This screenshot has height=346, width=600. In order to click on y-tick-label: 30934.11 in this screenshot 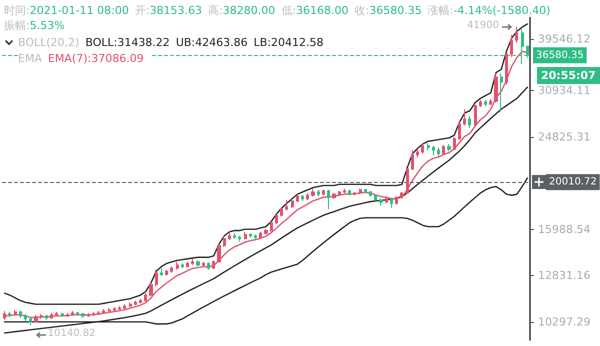, I will do `click(564, 91)`.